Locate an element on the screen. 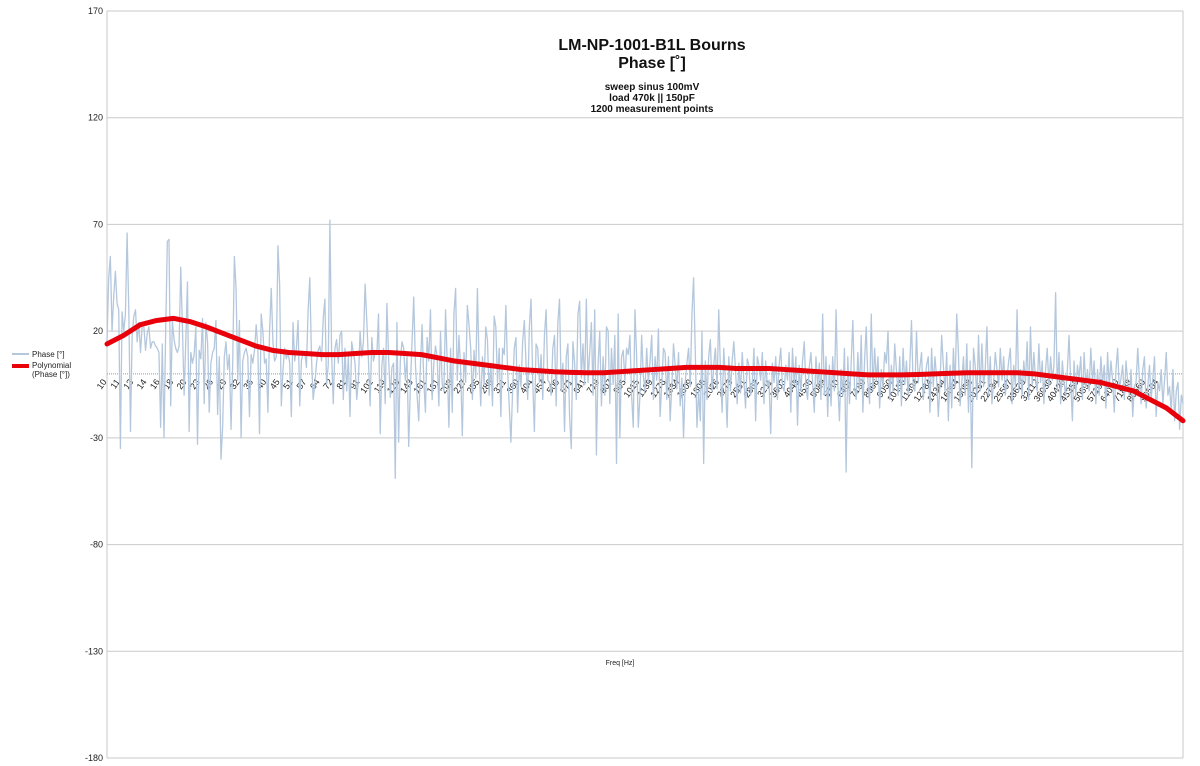 This screenshot has height=766, width=1200. x-tick-label: 509 is located at coordinates (553, 386).